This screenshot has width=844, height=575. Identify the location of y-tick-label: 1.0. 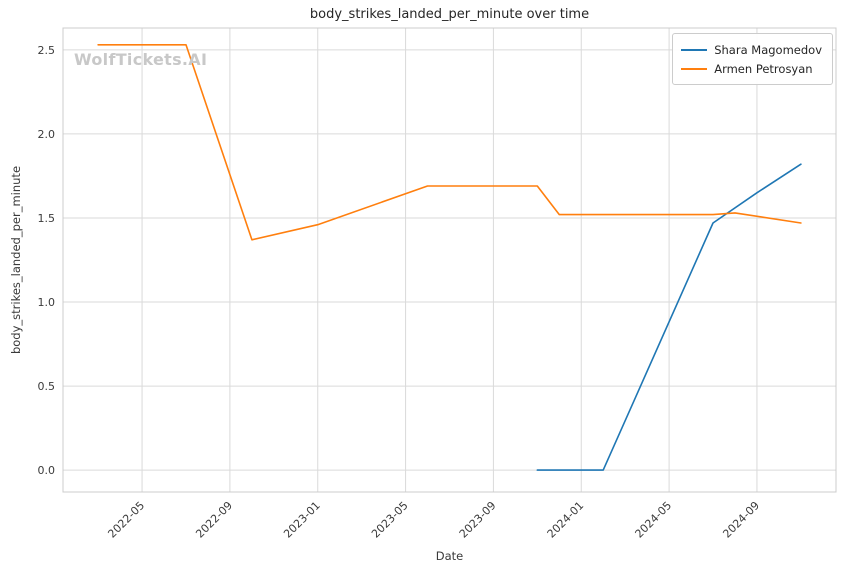
(47, 302).